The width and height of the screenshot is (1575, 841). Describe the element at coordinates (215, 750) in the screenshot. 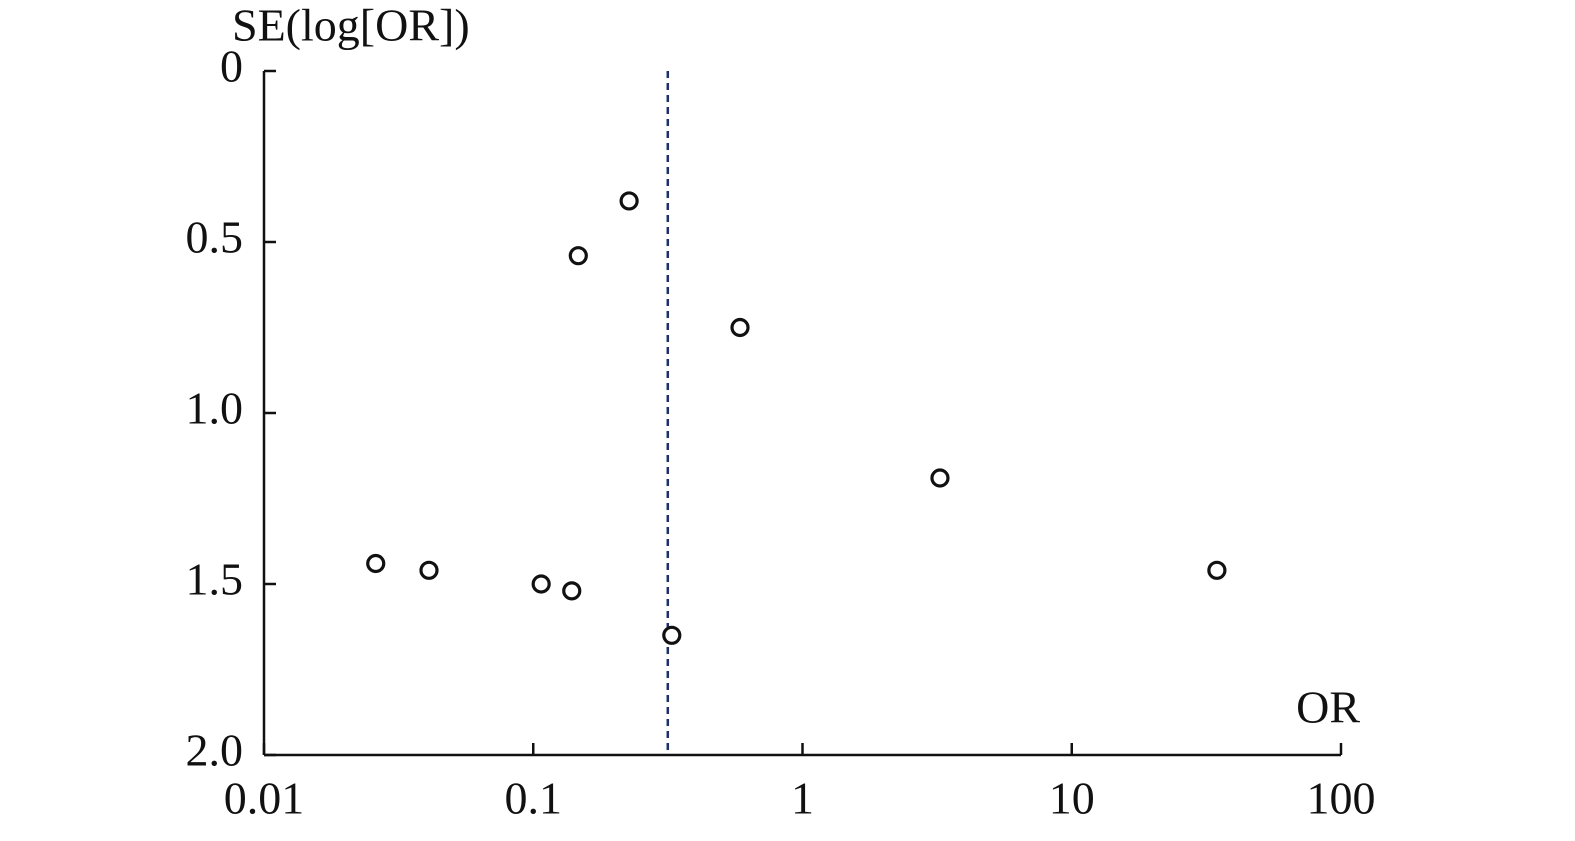

I see `y-tick-label: 2.0` at that location.